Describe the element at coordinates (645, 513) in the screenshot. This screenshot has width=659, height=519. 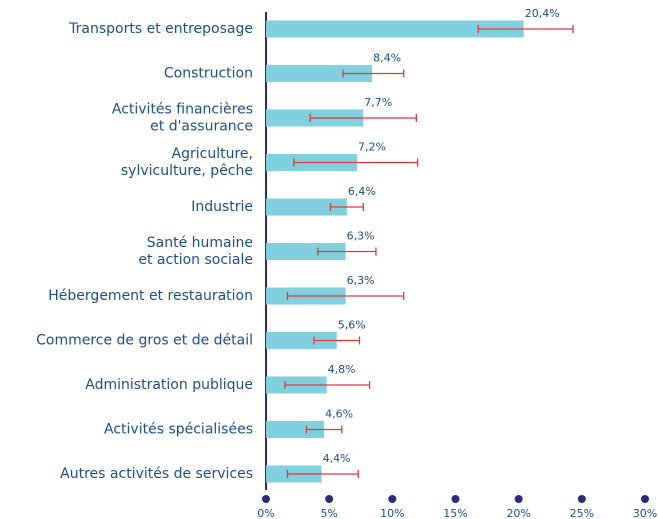
I see `x-tick-label: 30%` at that location.